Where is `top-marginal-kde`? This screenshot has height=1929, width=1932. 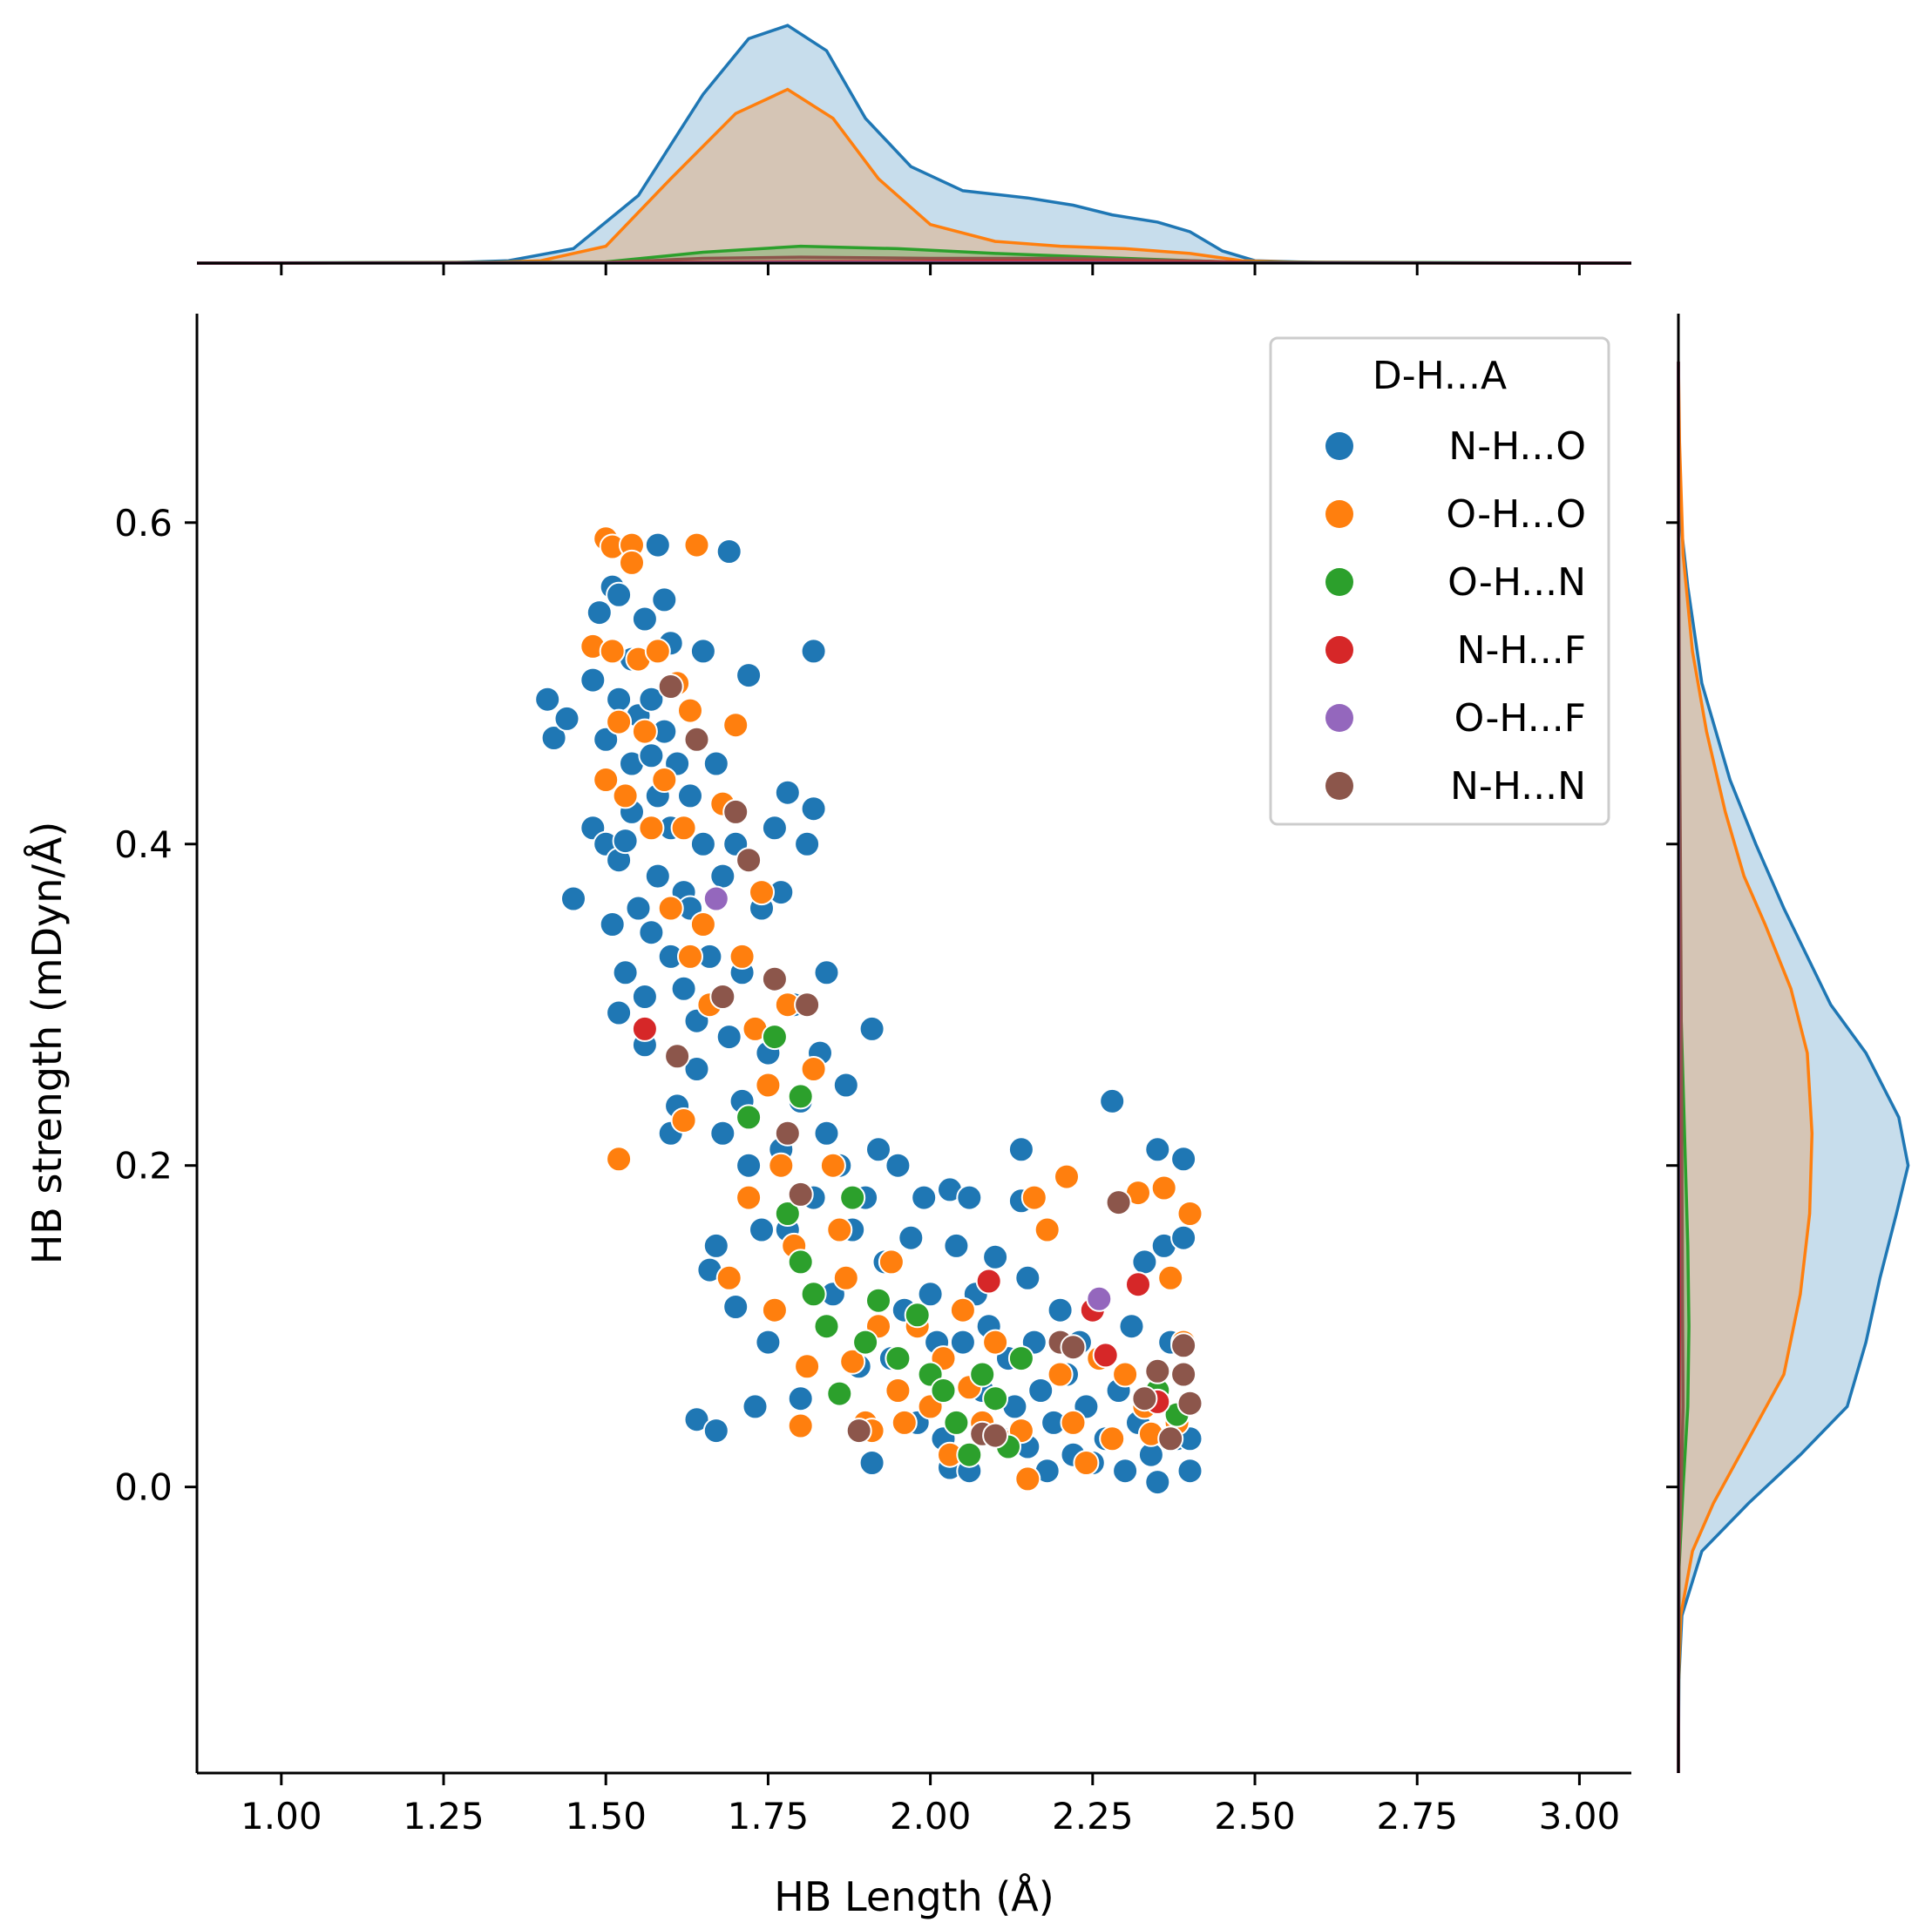 top-marginal-kde is located at coordinates (914, 149).